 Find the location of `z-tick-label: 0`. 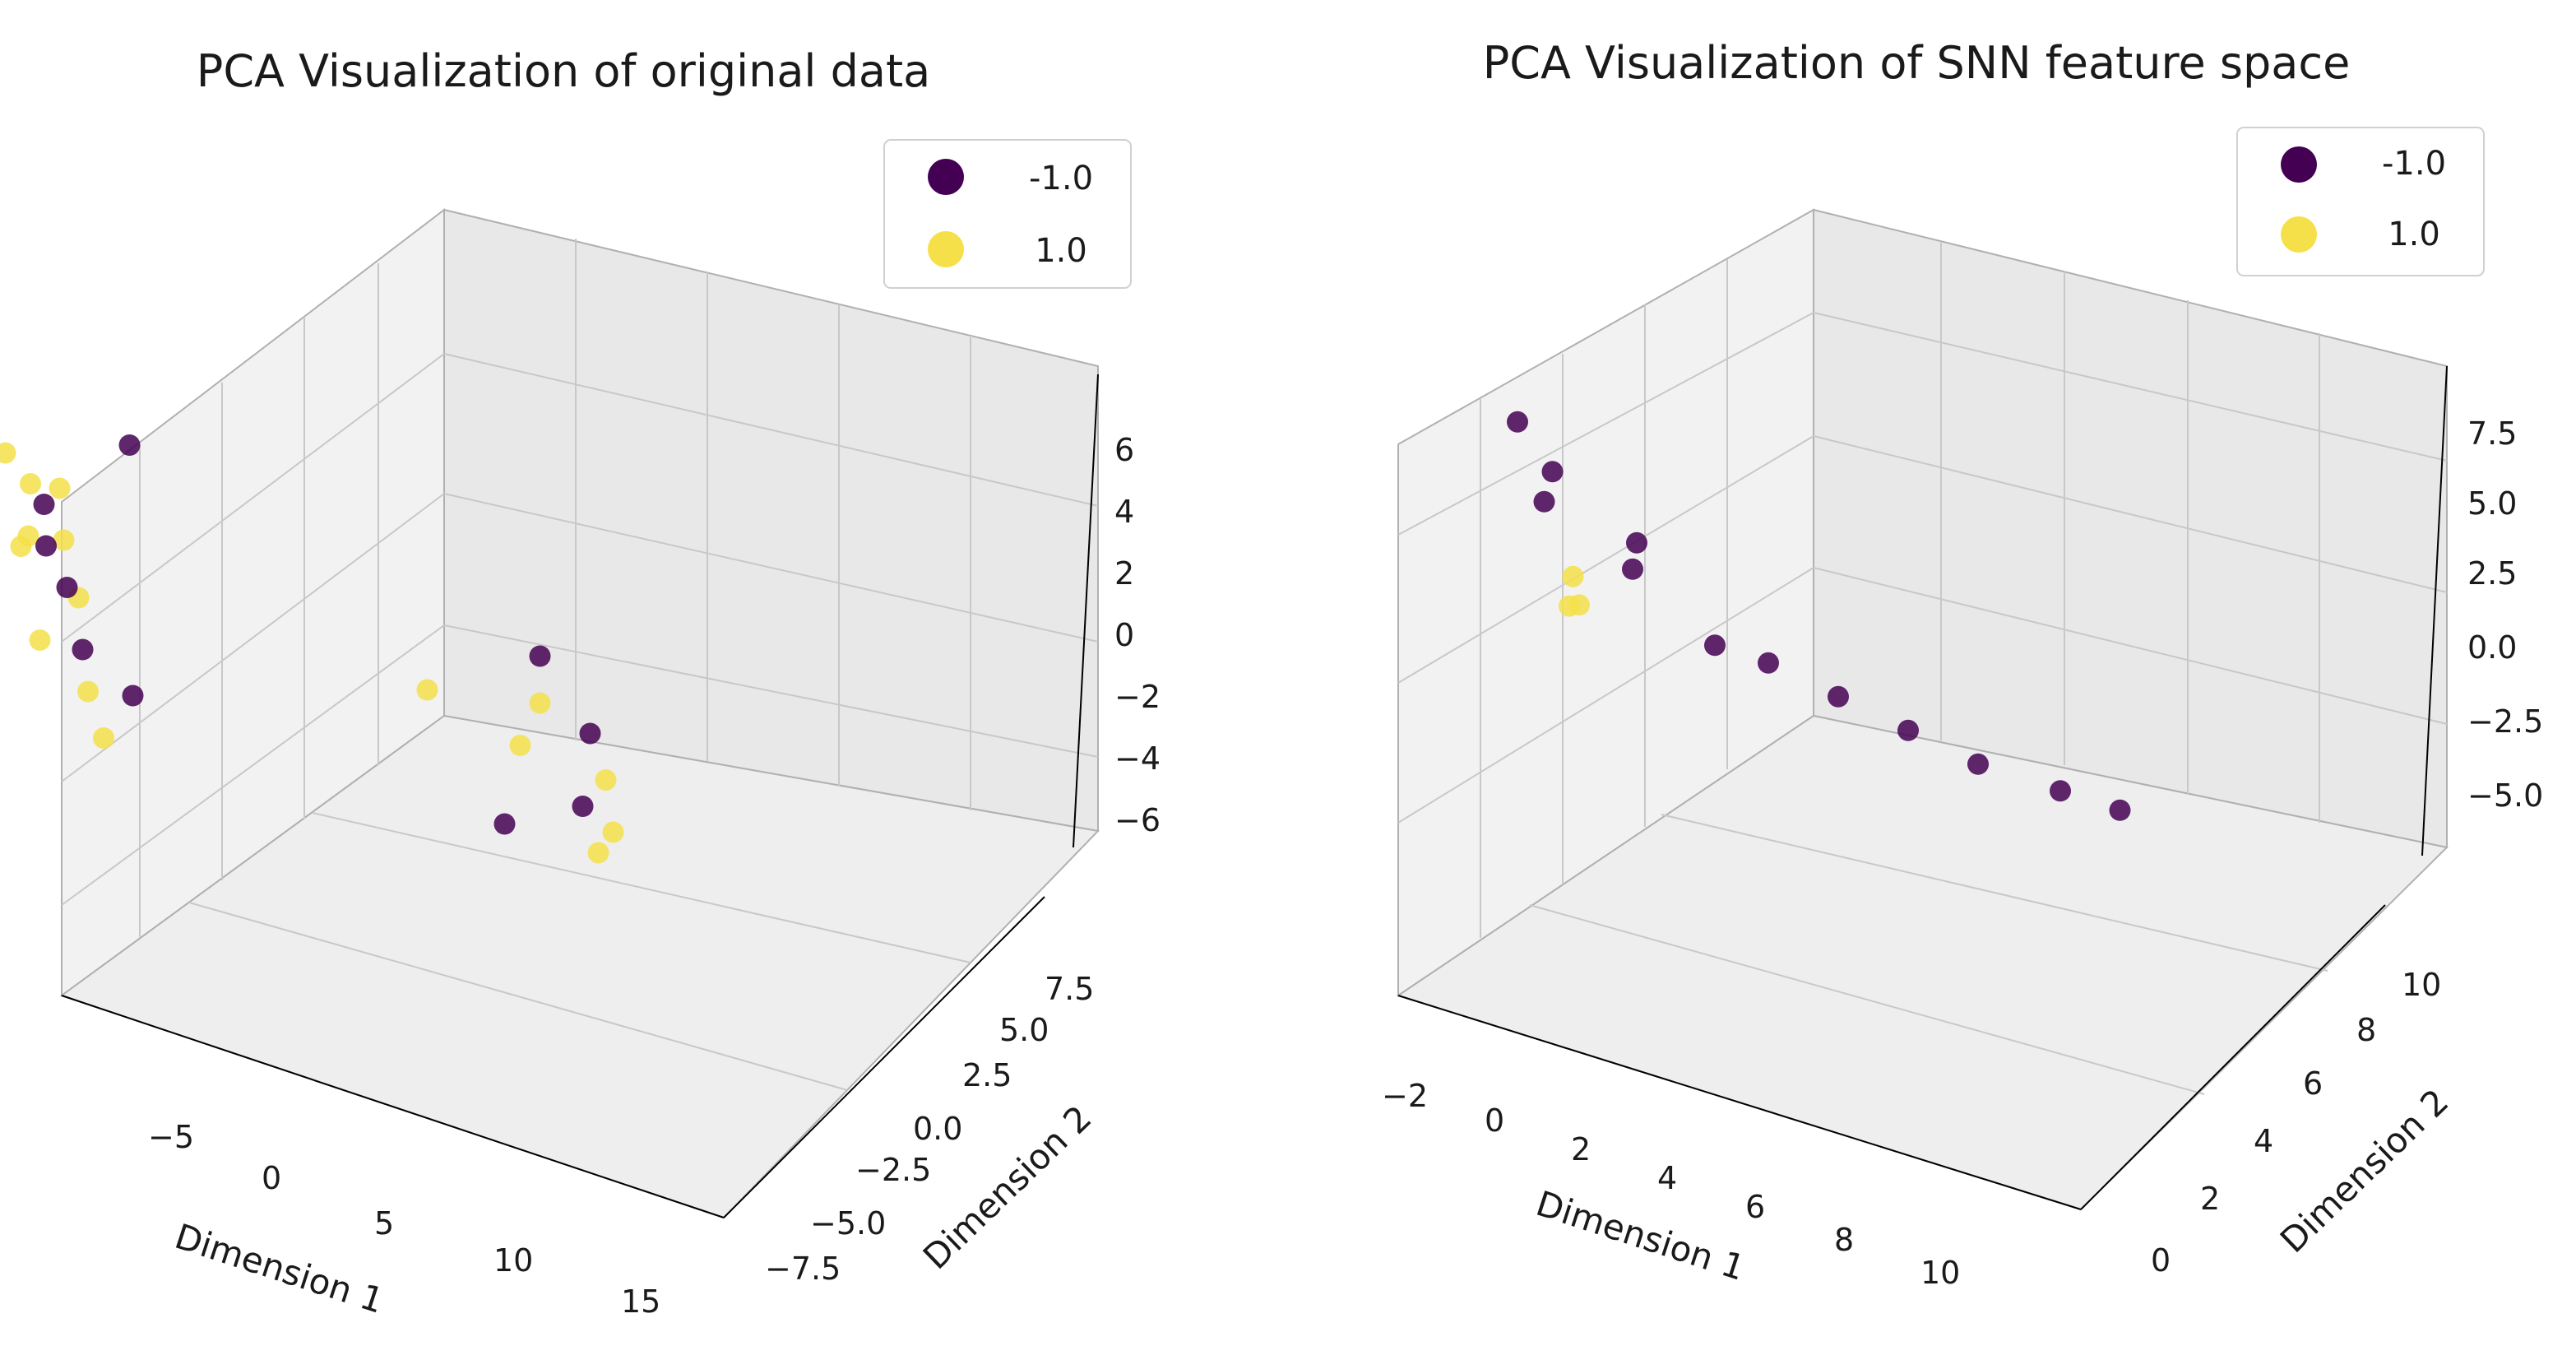

z-tick-label: 0 is located at coordinates (1124, 635).